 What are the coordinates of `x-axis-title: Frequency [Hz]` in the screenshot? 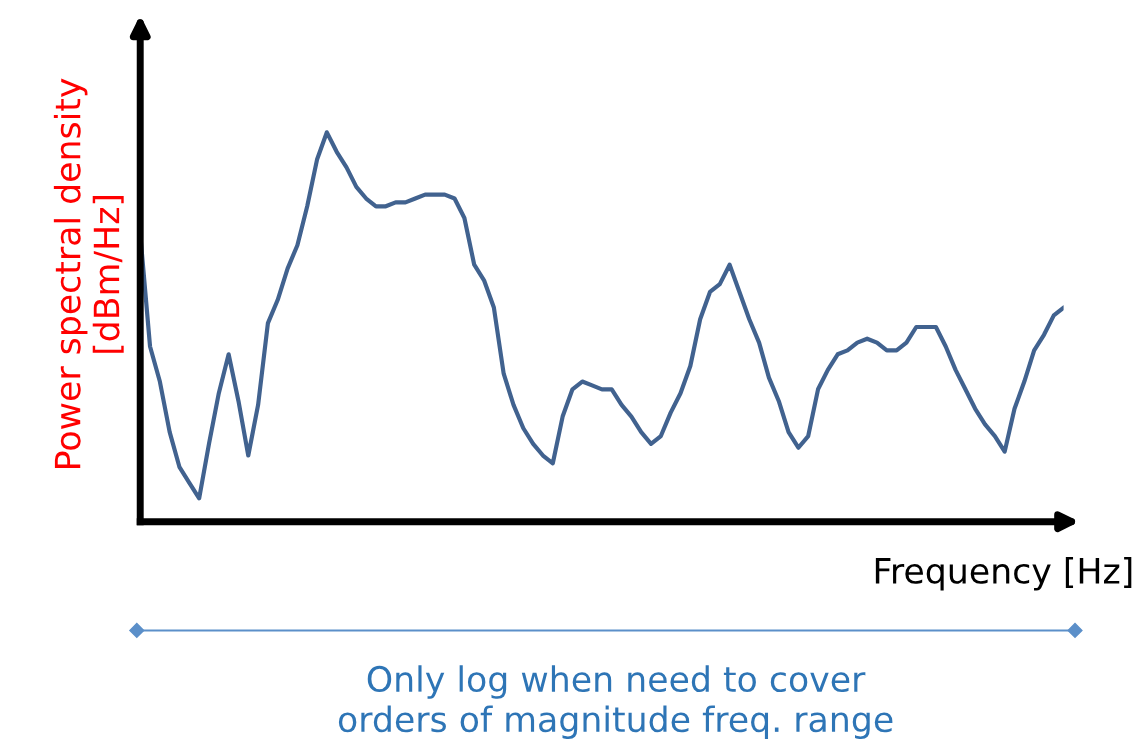 It's located at (1003, 574).